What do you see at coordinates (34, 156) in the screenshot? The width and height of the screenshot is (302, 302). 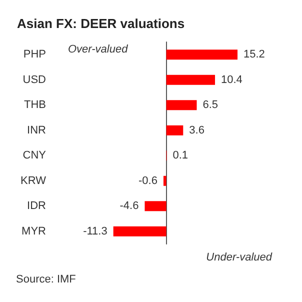 I see `y-tick-label: CNY` at bounding box center [34, 156].